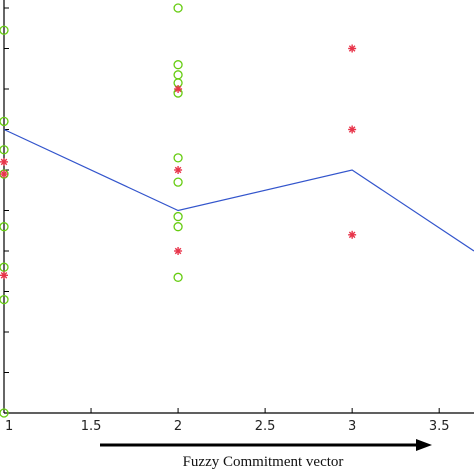 Image resolution: width=474 pixels, height=474 pixels. I want to click on x-axis-label: Fuzzy Commitment vector, so click(263, 462).